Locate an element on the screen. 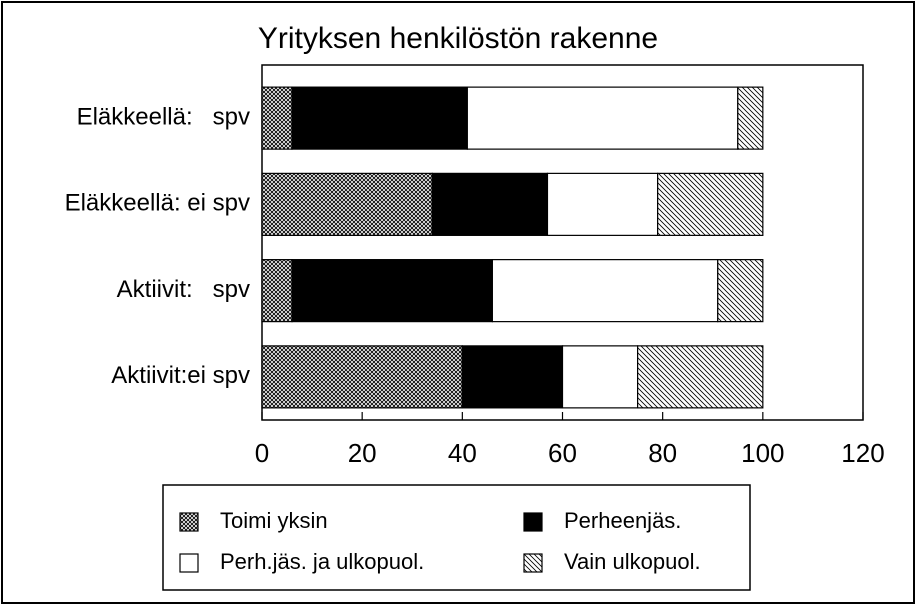 Image resolution: width=917 pixels, height=611 pixels. legend-box is located at coordinates (456, 537).